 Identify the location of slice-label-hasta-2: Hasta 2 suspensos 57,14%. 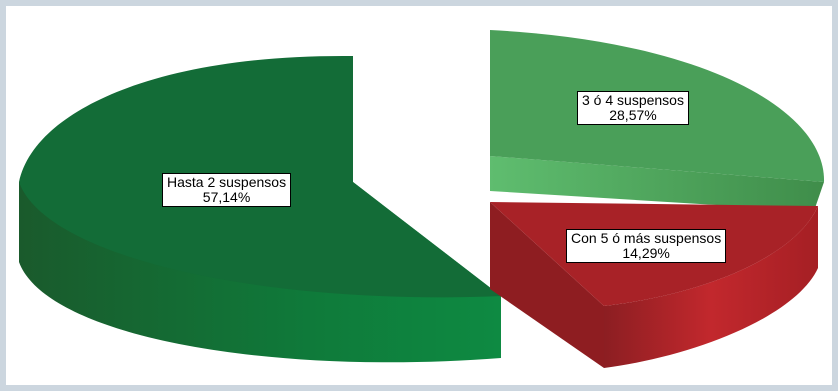
(227, 190).